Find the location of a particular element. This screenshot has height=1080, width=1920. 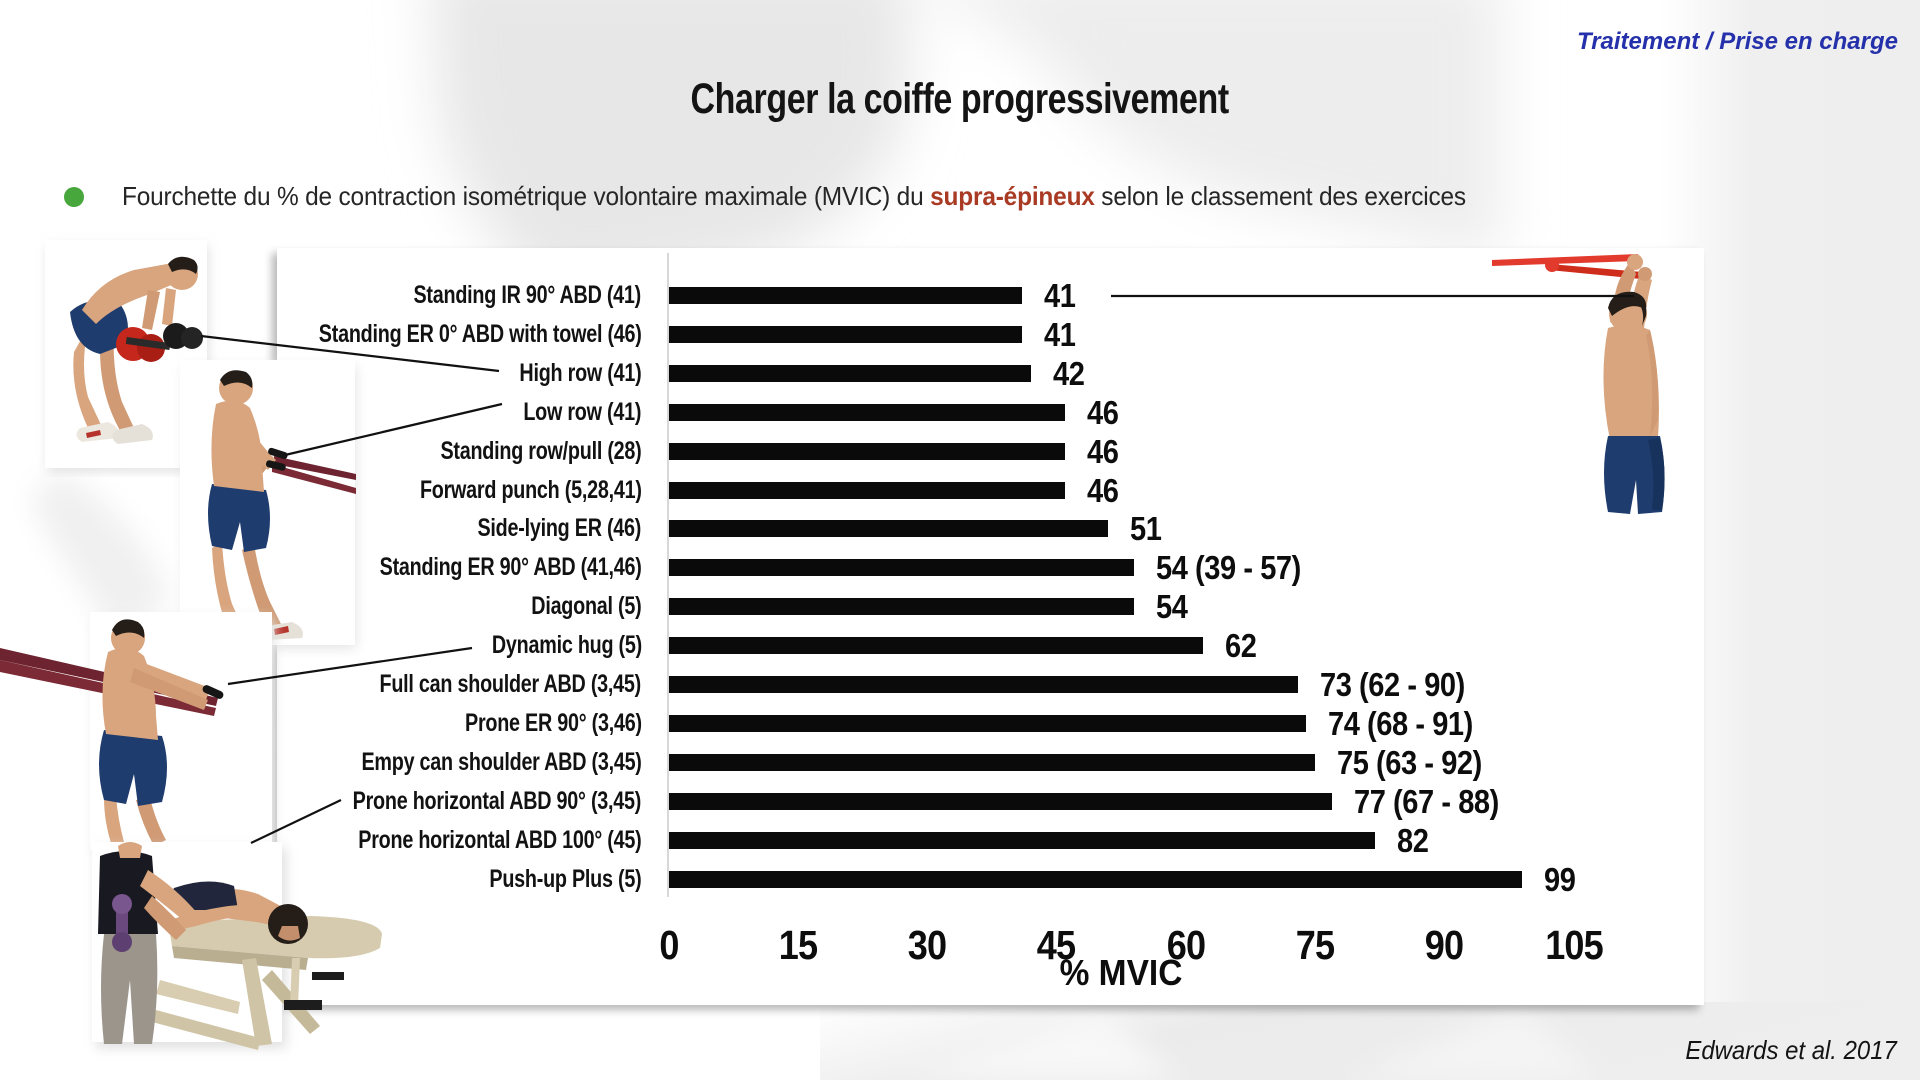

section-tagline: Traitement / Prise en charge is located at coordinates (1448, 42).